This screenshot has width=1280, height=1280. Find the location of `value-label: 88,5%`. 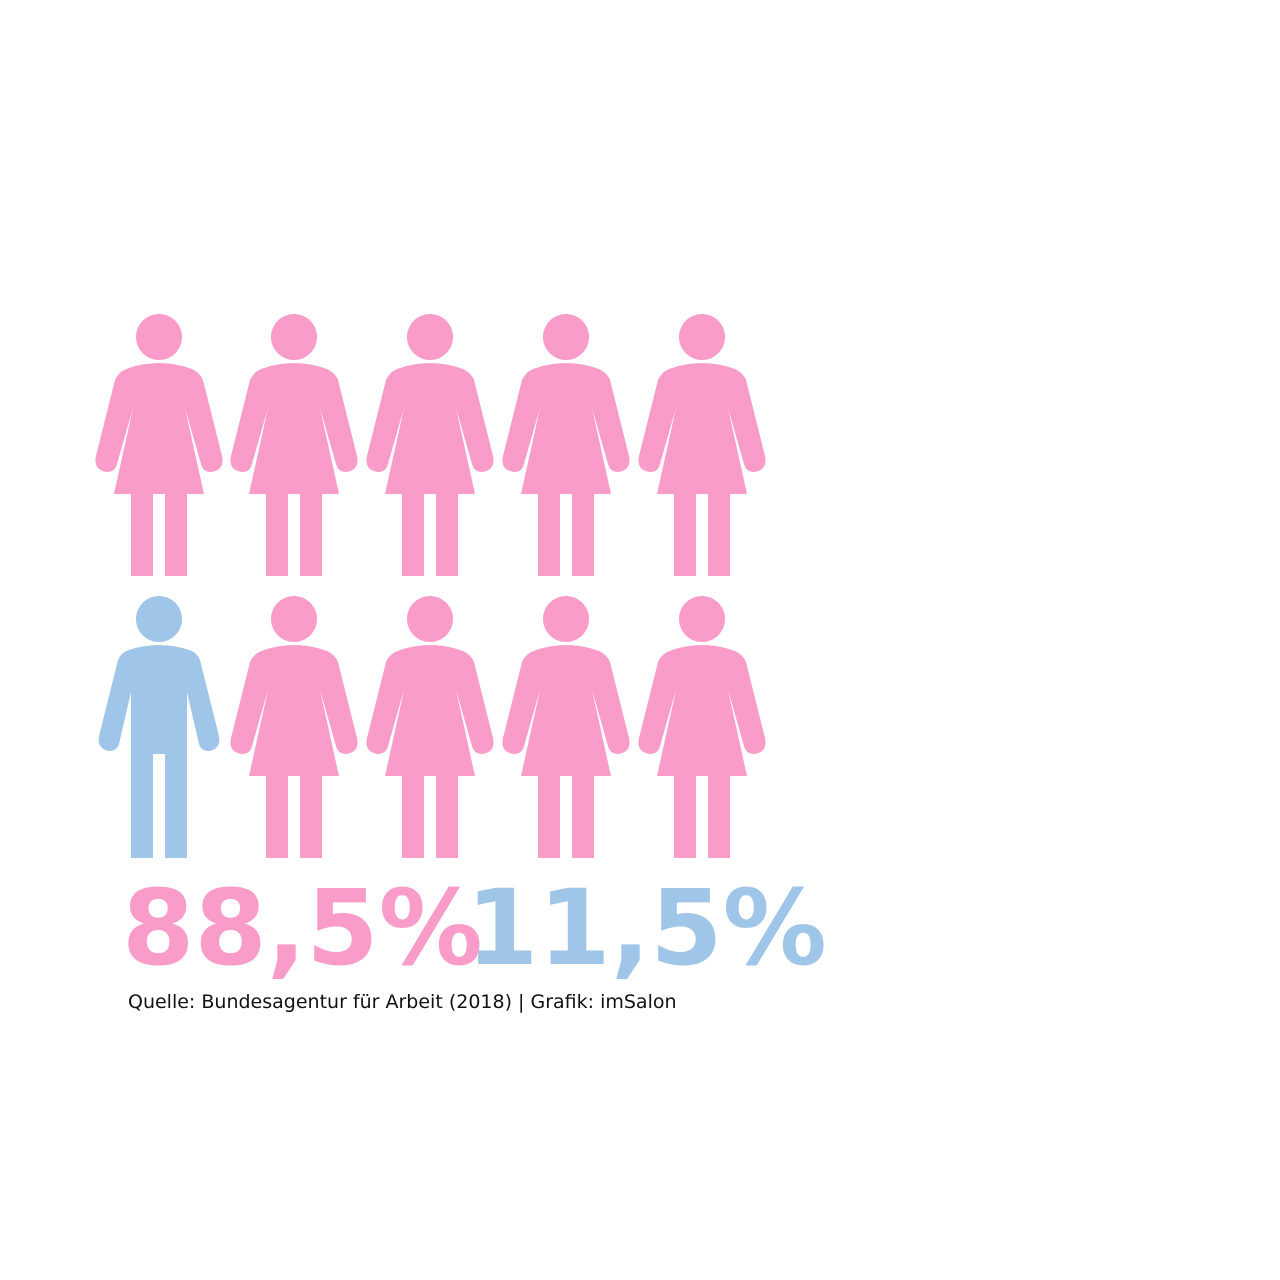

value-label: 88,5% is located at coordinates (302, 928).